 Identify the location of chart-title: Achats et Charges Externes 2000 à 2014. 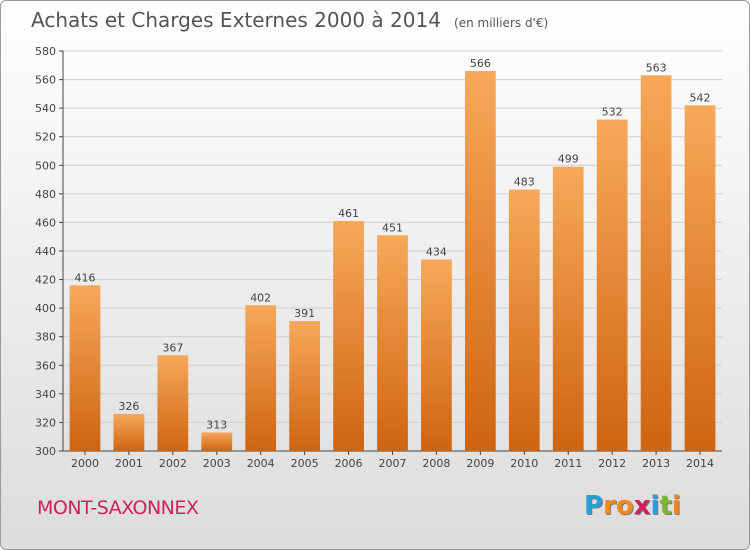
(236, 20).